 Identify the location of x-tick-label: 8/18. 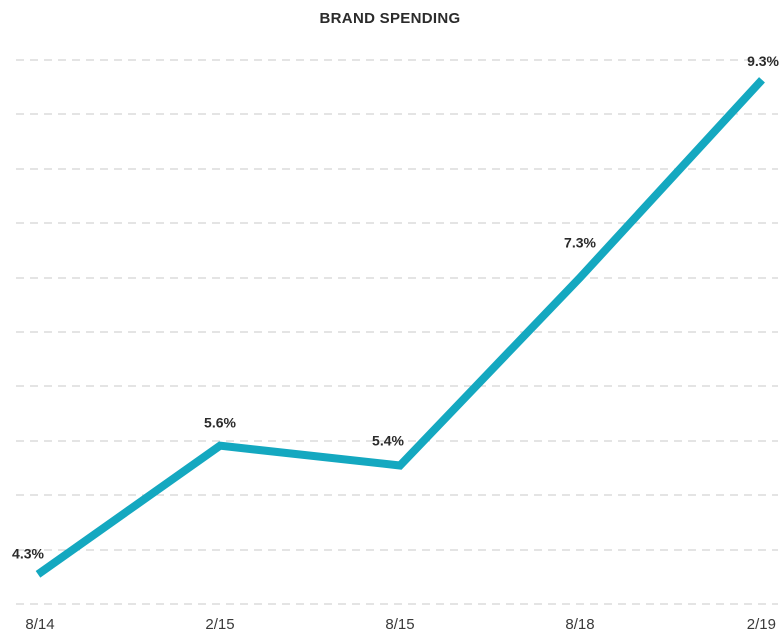
(579, 623).